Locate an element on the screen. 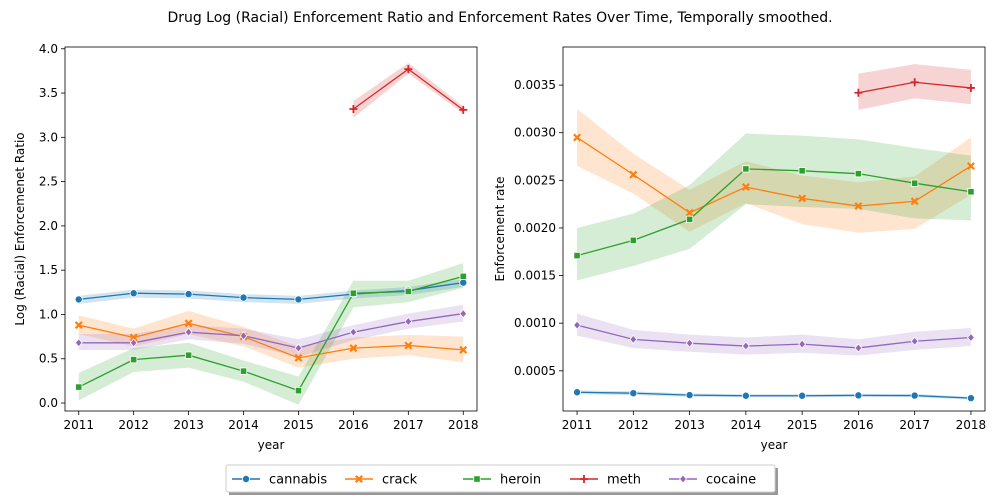  point-heroin-2018 is located at coordinates (463, 276).